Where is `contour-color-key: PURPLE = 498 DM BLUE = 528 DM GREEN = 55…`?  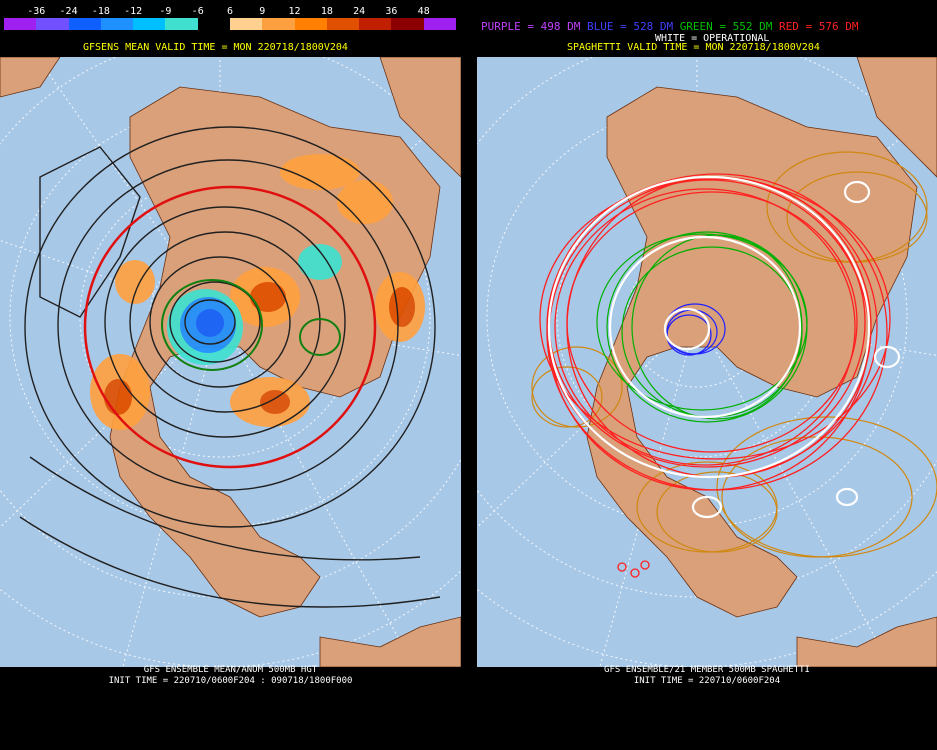 contour-color-key: PURPLE = 498 DM BLUE = 528 DM GREEN = 55… is located at coordinates (670, 26).